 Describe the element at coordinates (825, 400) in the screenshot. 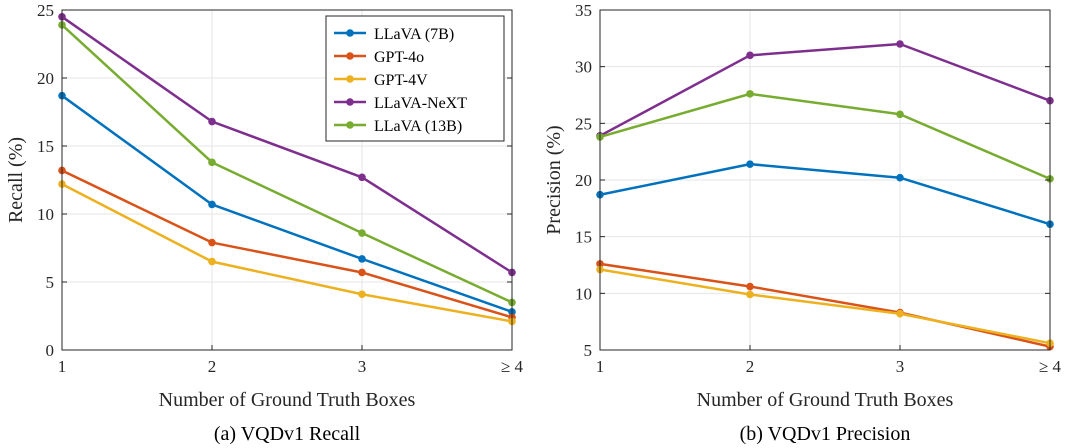

I see `precision-x-axis-label: Number of Ground Truth Boxes` at that location.